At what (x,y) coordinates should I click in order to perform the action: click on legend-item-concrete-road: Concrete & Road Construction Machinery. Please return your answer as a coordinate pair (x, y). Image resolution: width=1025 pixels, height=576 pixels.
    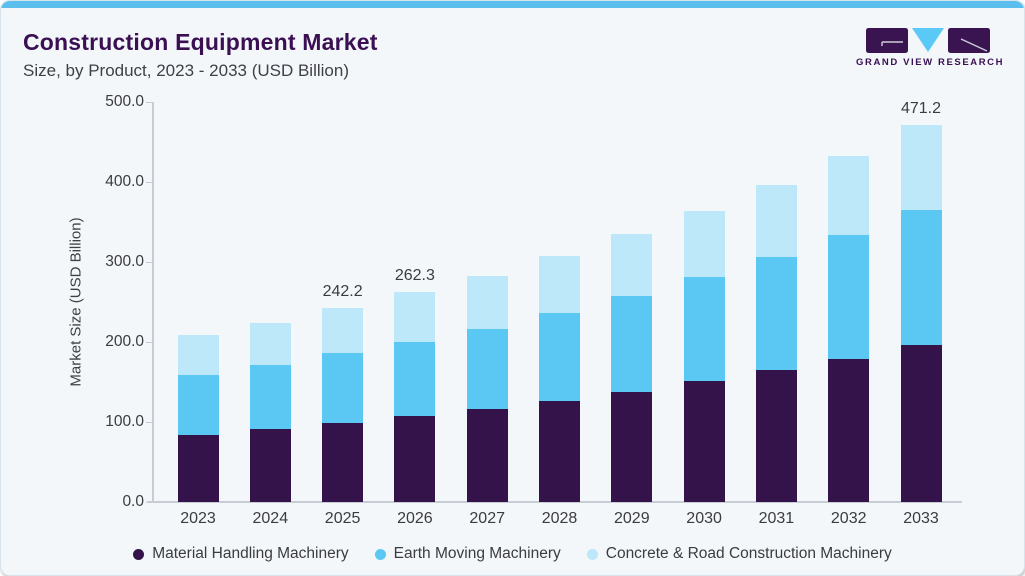
    Looking at the image, I should click on (739, 554).